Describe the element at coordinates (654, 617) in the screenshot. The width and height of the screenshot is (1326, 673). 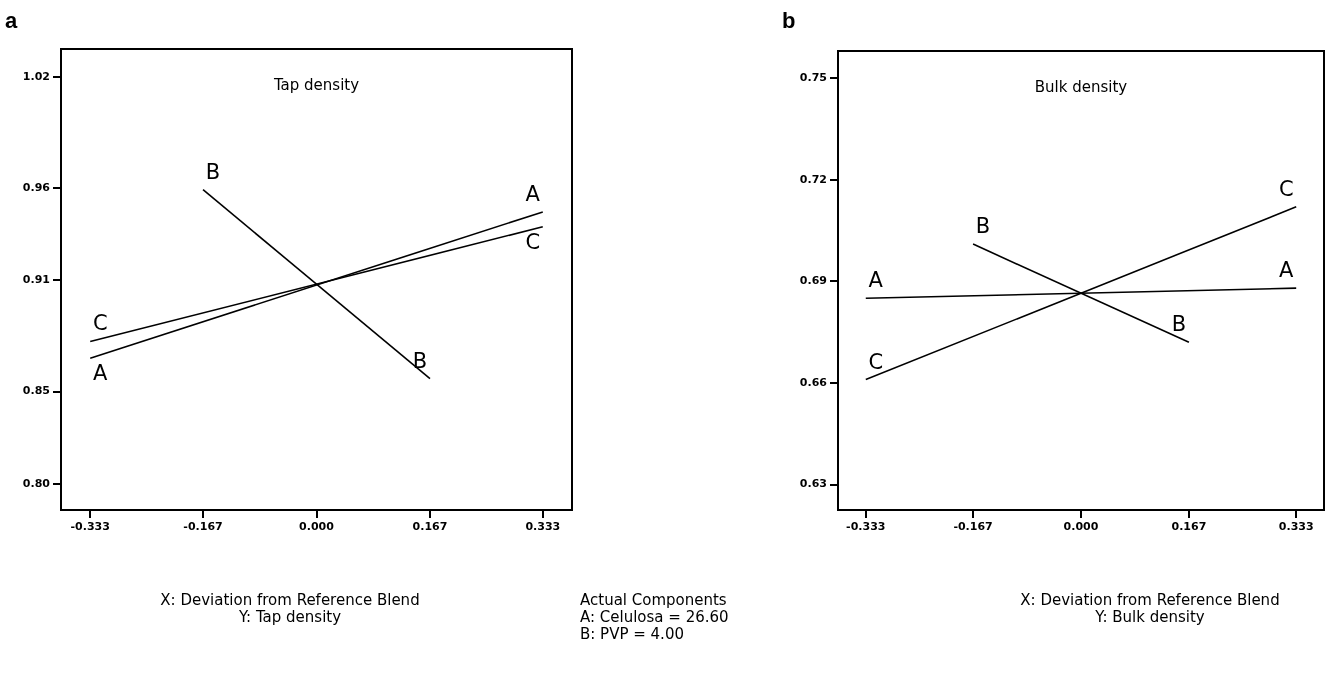
I see `text: A: Celulosa = 26.60` at that location.